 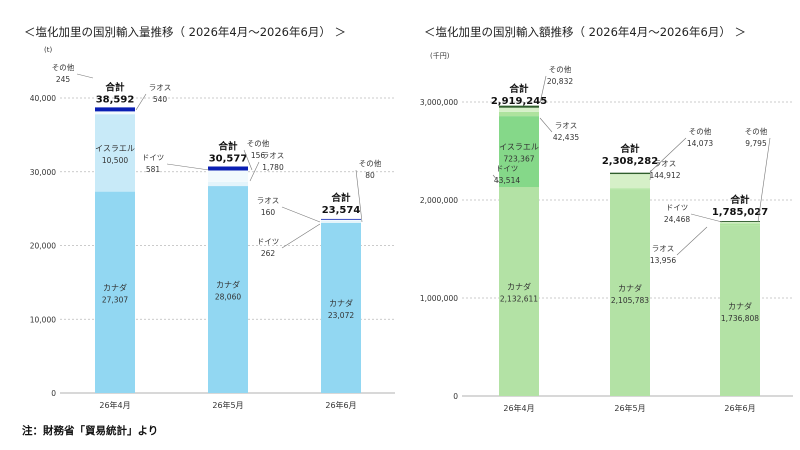 I want to click on segment-value-label: 2,132,611, so click(x=519, y=299).